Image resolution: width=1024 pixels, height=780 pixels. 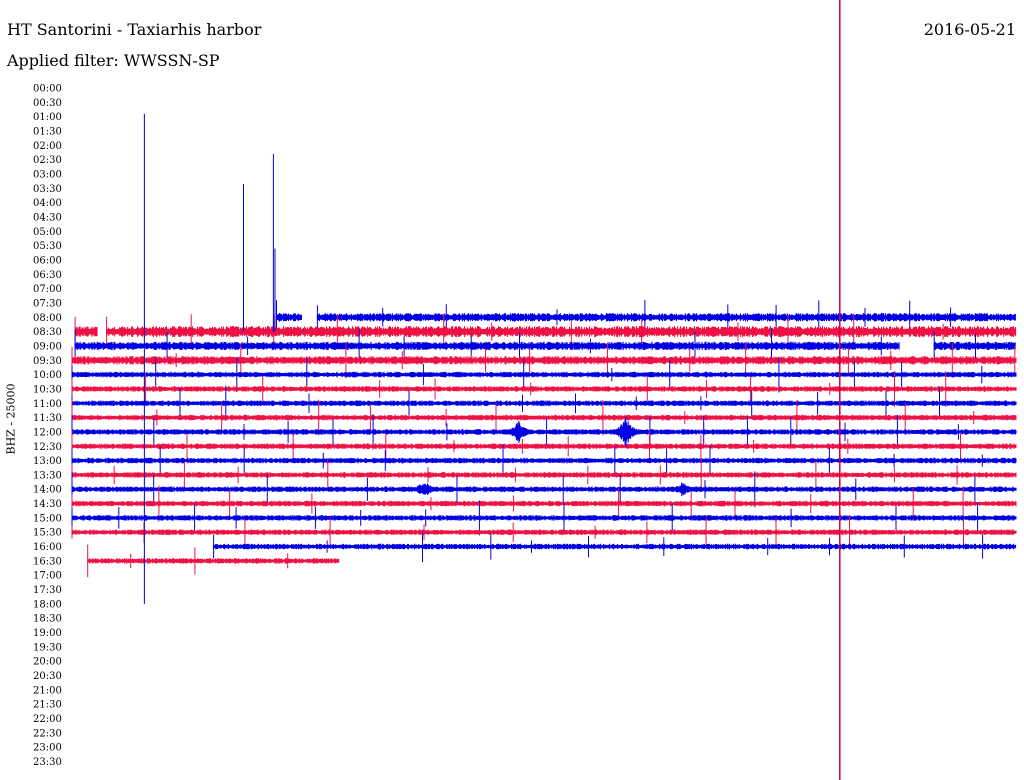 What do you see at coordinates (47, 432) in the screenshot?
I see `y-tick-label: 12:00` at bounding box center [47, 432].